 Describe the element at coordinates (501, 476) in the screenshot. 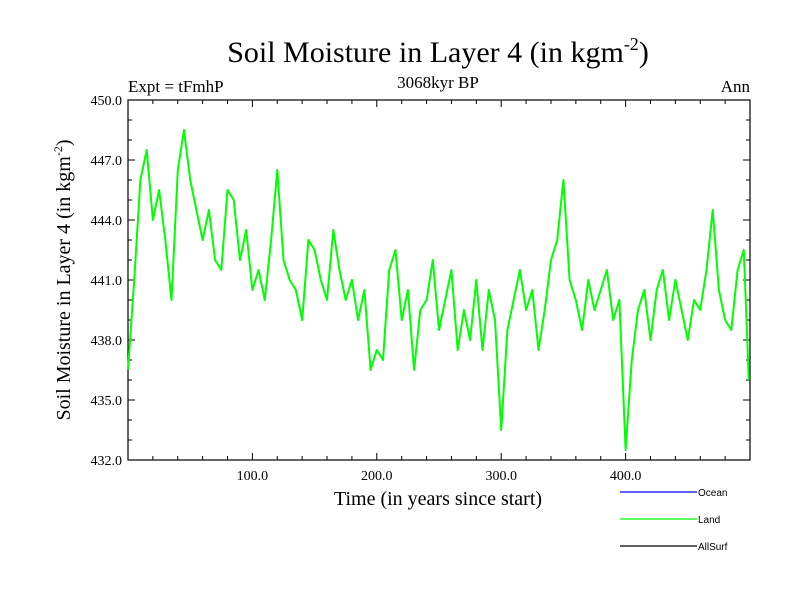

I see `x-tick-label: 300.0` at that location.